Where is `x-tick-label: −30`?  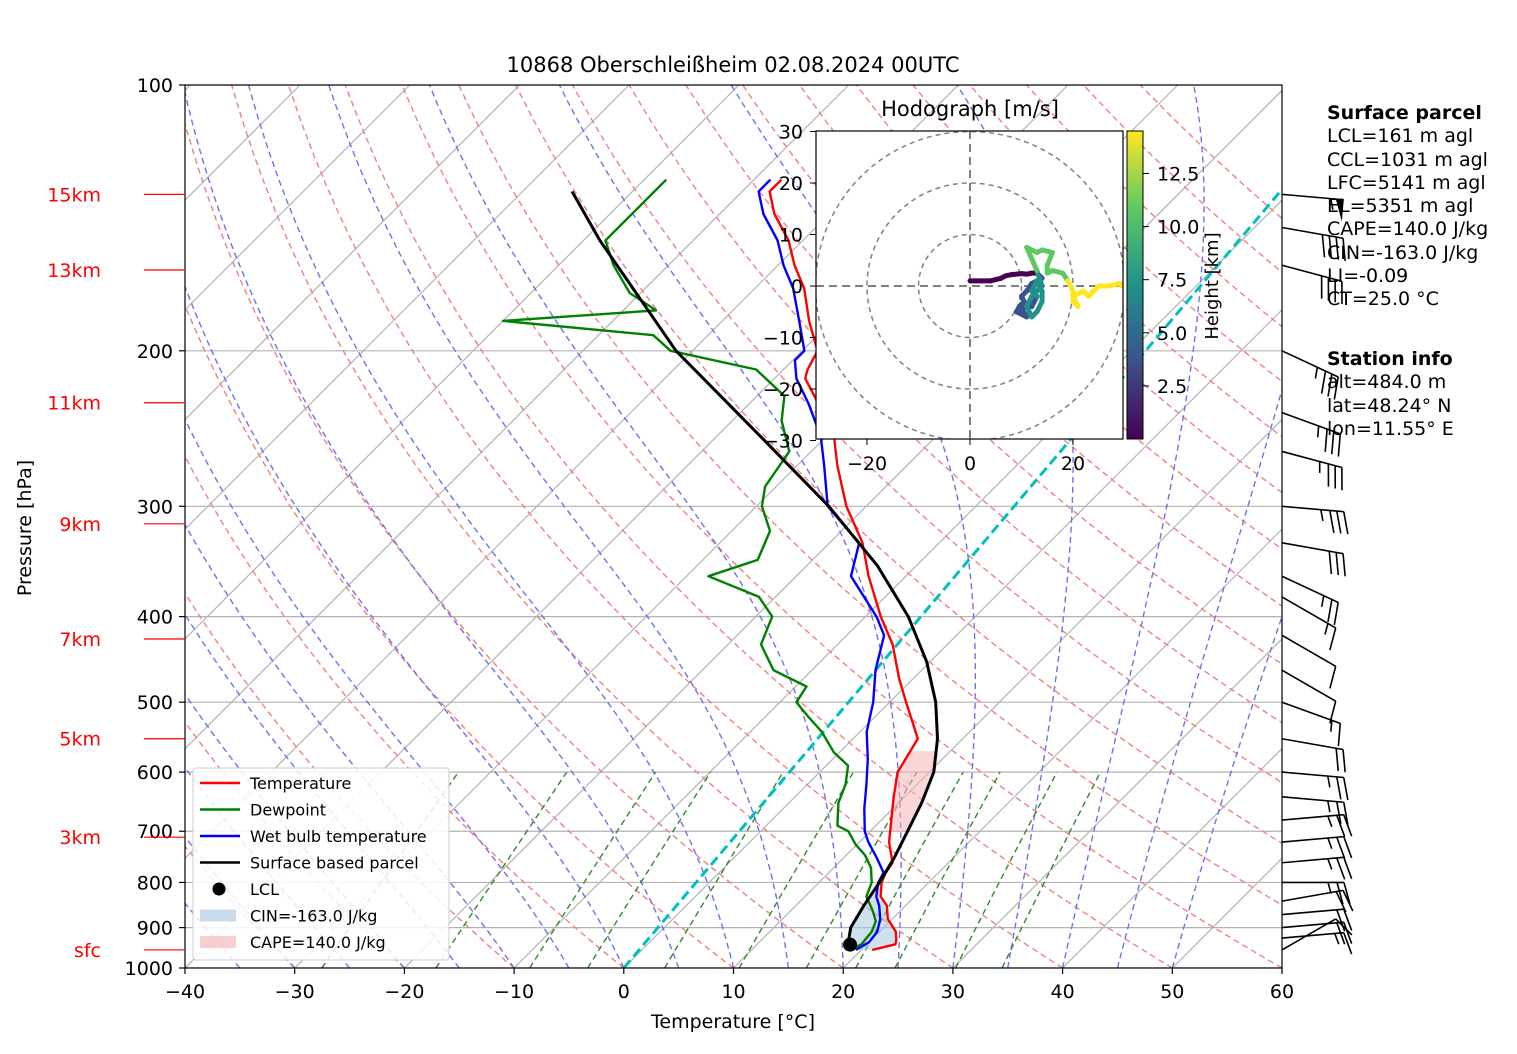 x-tick-label: −30 is located at coordinates (295, 992).